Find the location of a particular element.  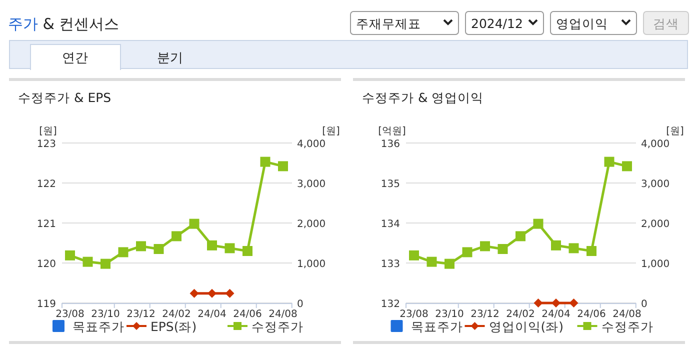

y-tick-label: 136 is located at coordinates (390, 144).